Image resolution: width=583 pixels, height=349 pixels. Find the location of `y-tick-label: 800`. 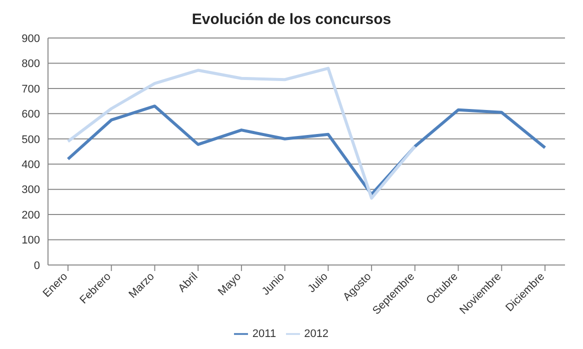

y-tick-label: 800 is located at coordinates (31, 64).